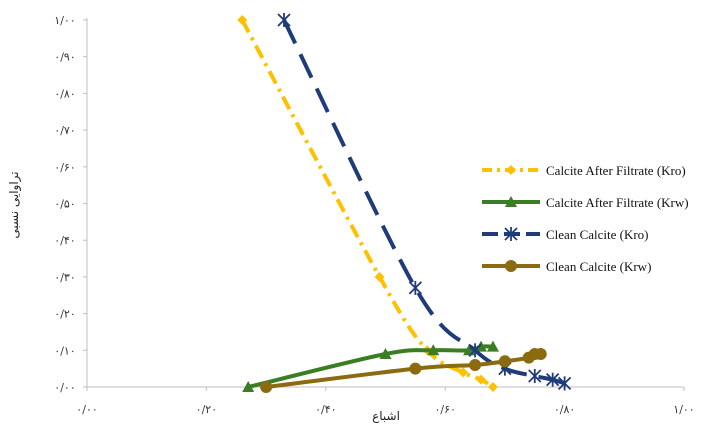 The image size is (722, 427). Describe the element at coordinates (64, 240) in the screenshot. I see `y-tick-label: ۰/۴۰` at that location.